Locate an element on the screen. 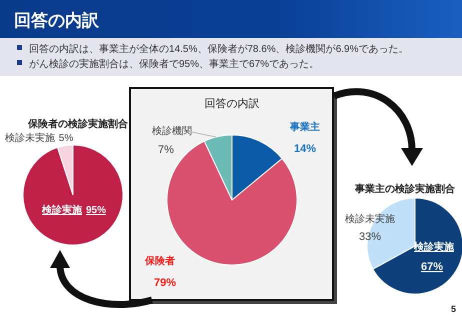 This screenshot has width=462, height=320. chart-title: 事業主の検診実施割合 is located at coordinates (405, 189).